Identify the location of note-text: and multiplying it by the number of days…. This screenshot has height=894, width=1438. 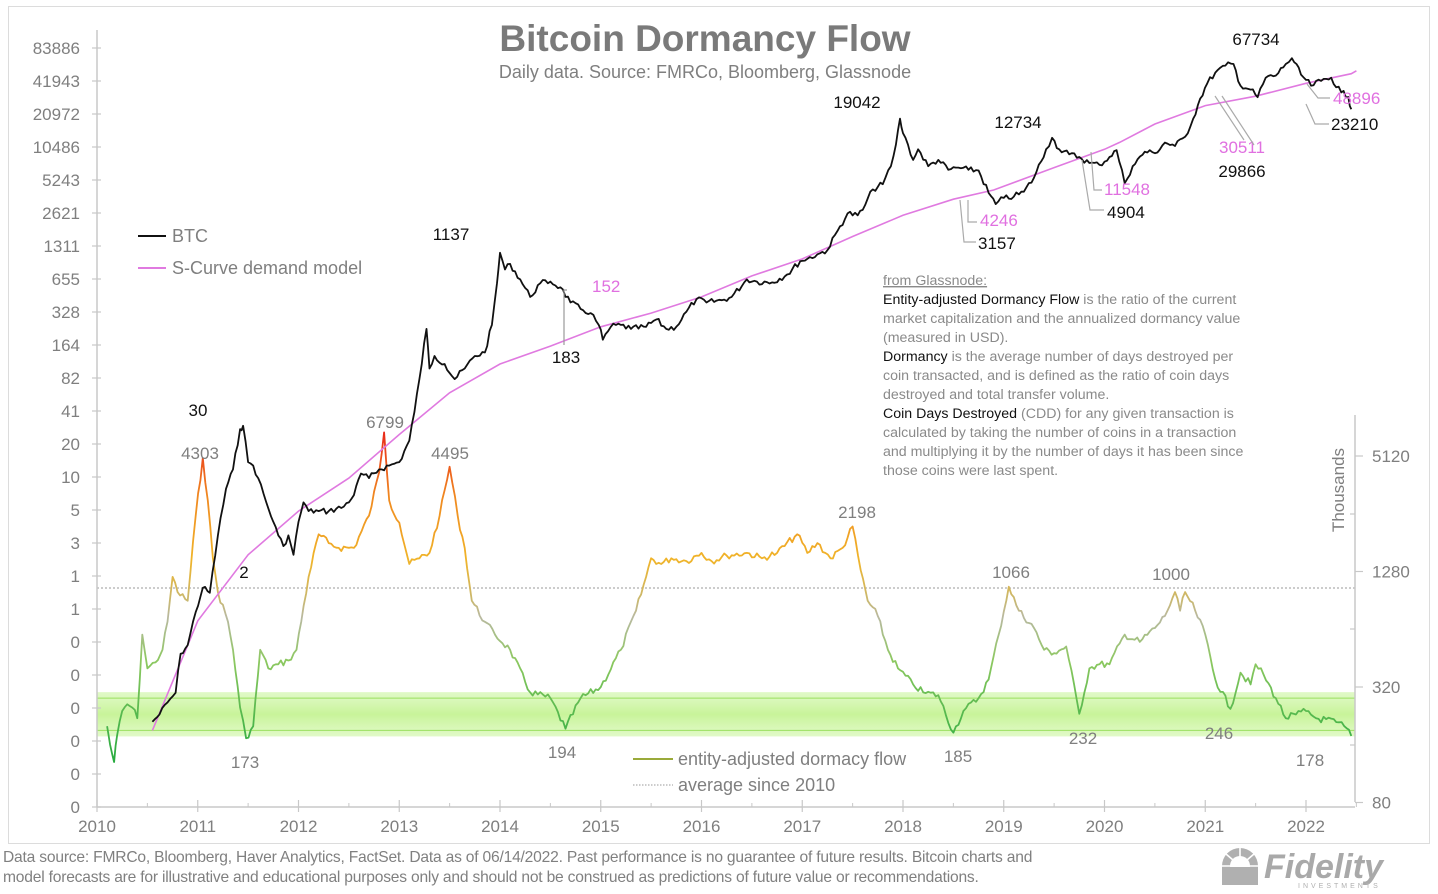
(1063, 452).